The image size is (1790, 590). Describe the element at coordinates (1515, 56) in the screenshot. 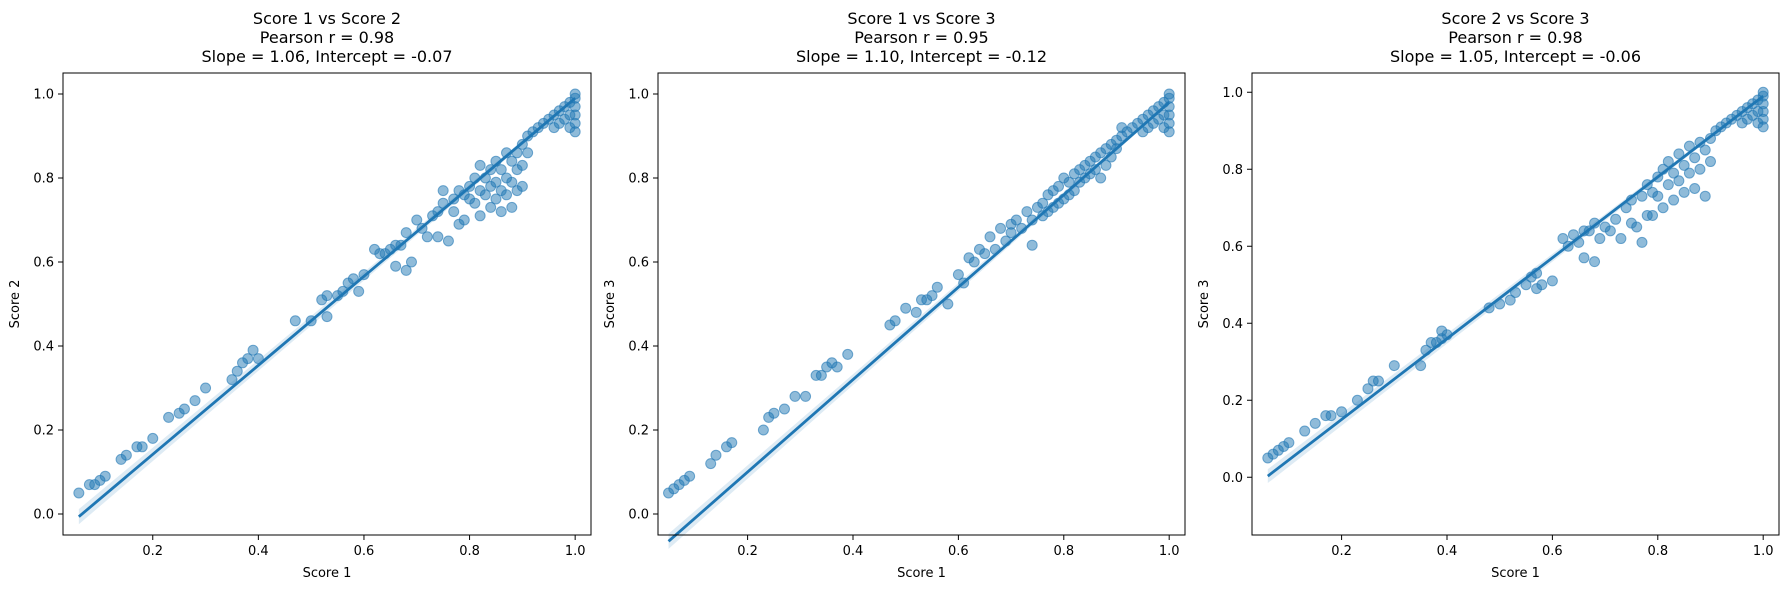

I see `chart-title-line: Slope = 1.05, Intercept = -0.06` at that location.